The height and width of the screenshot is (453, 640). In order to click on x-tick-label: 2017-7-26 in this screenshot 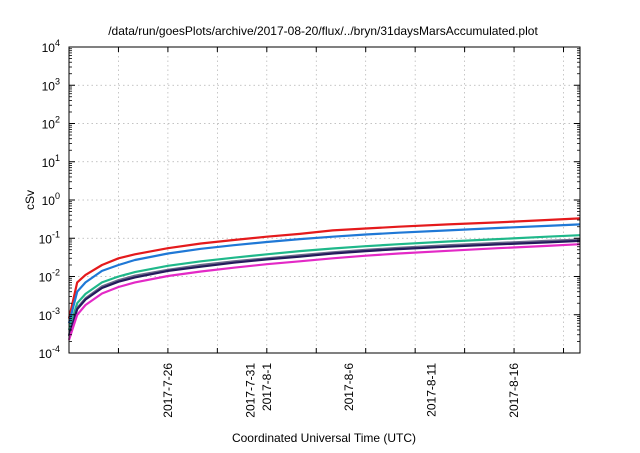, I will do `click(168, 390)`.